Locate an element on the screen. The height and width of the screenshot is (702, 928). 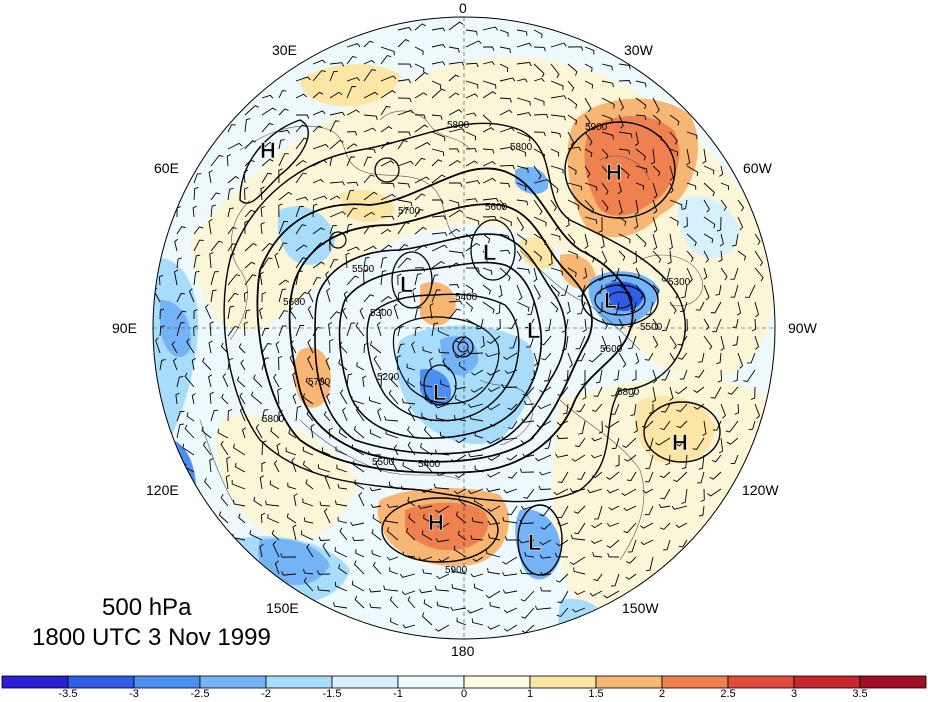
colorbar-tick-label: -1 is located at coordinates (398, 694).